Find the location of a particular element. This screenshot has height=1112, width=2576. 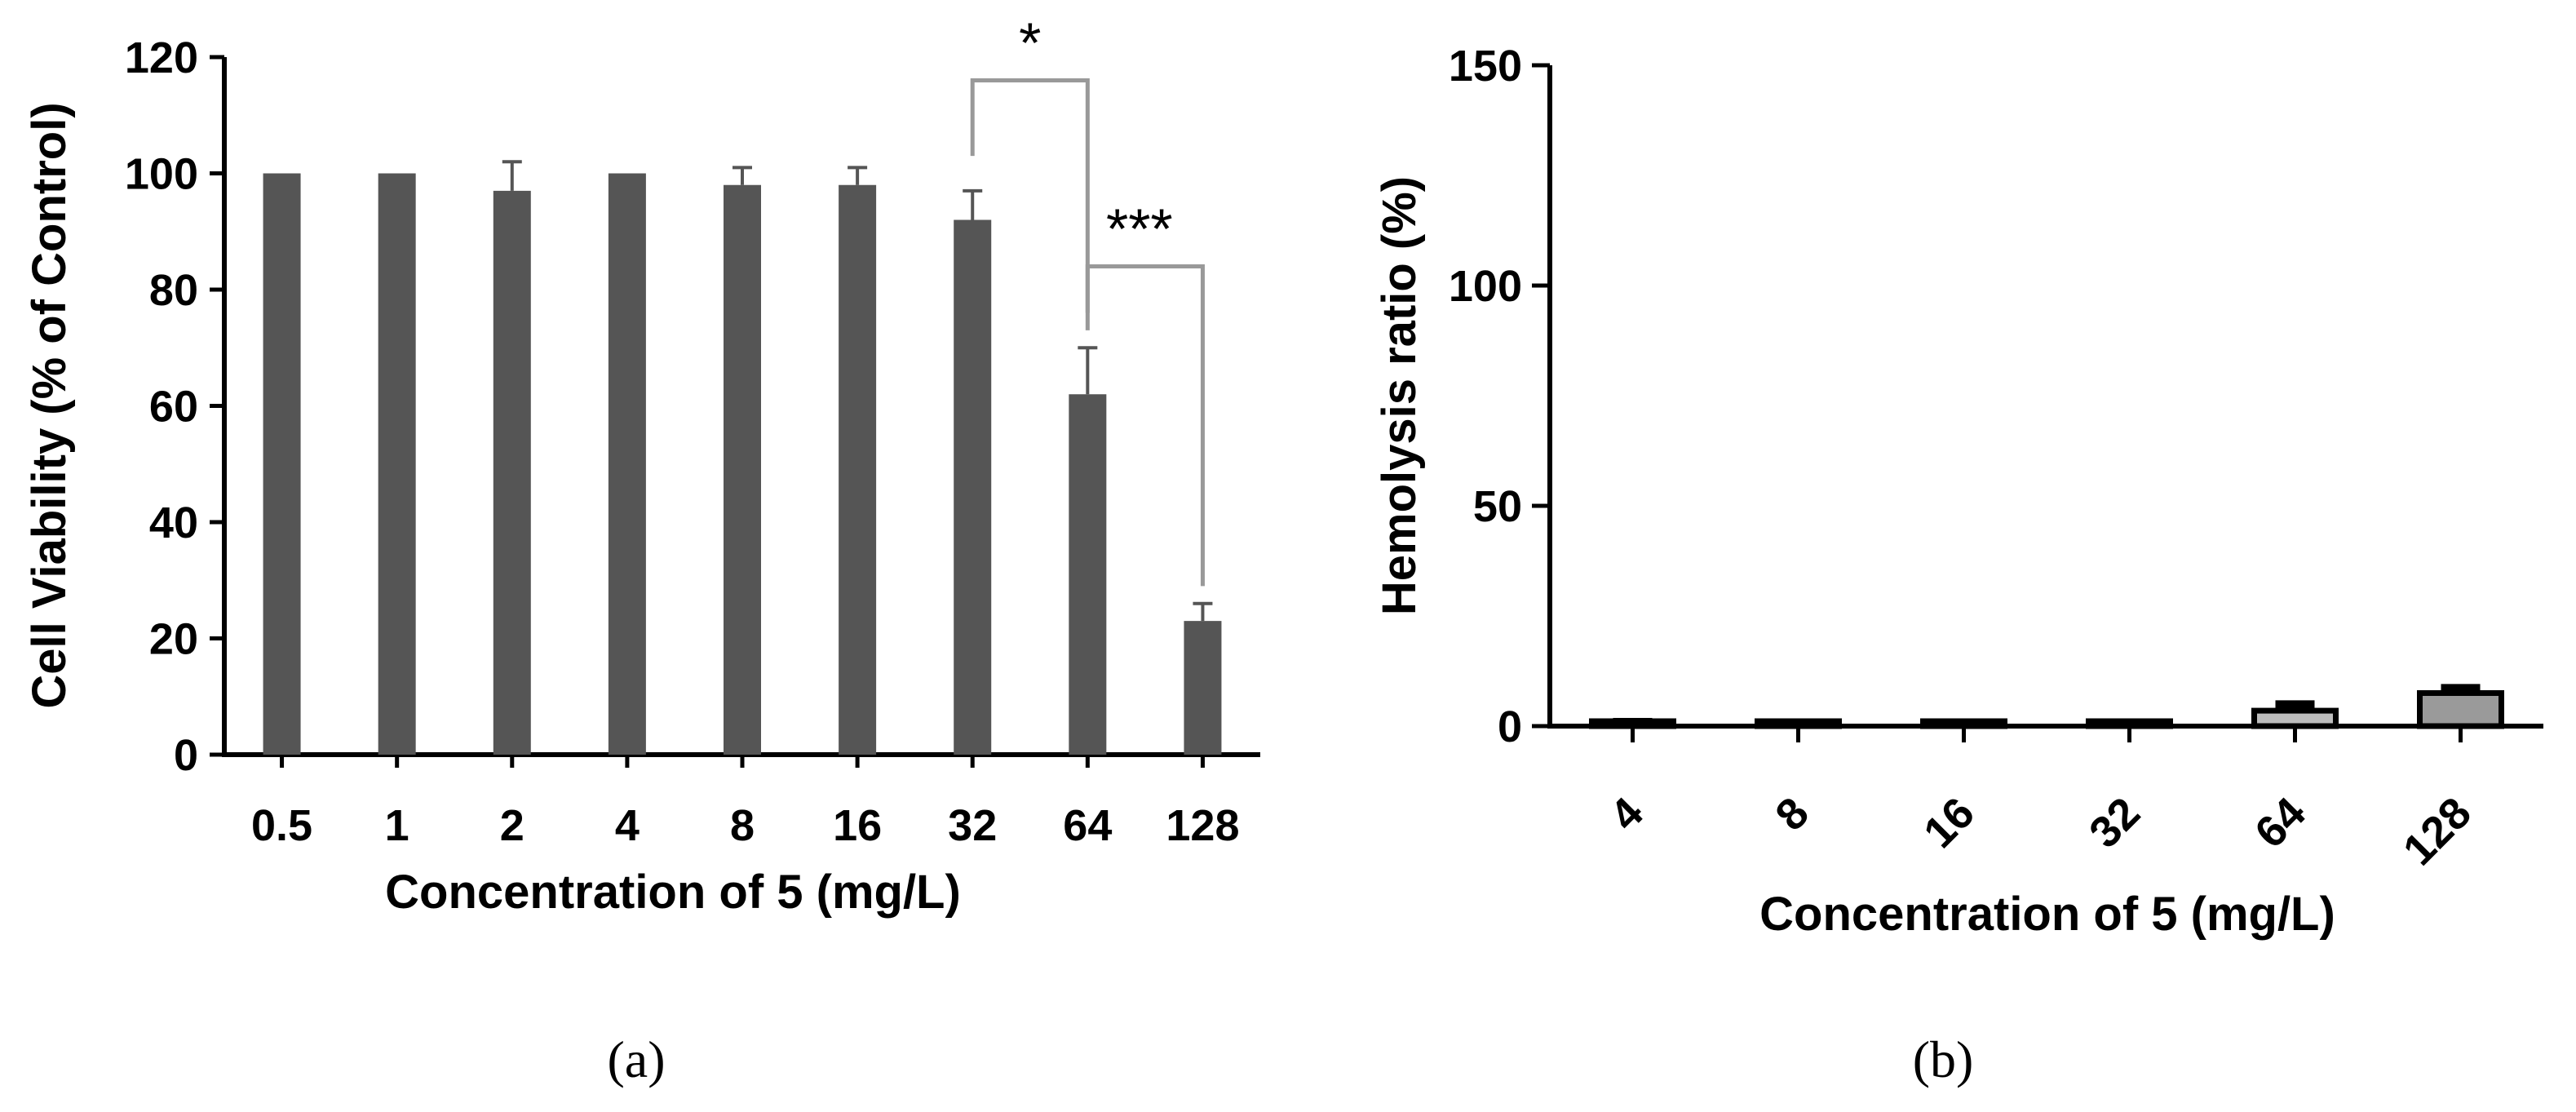

y-tick-label: 20 is located at coordinates (173, 639).